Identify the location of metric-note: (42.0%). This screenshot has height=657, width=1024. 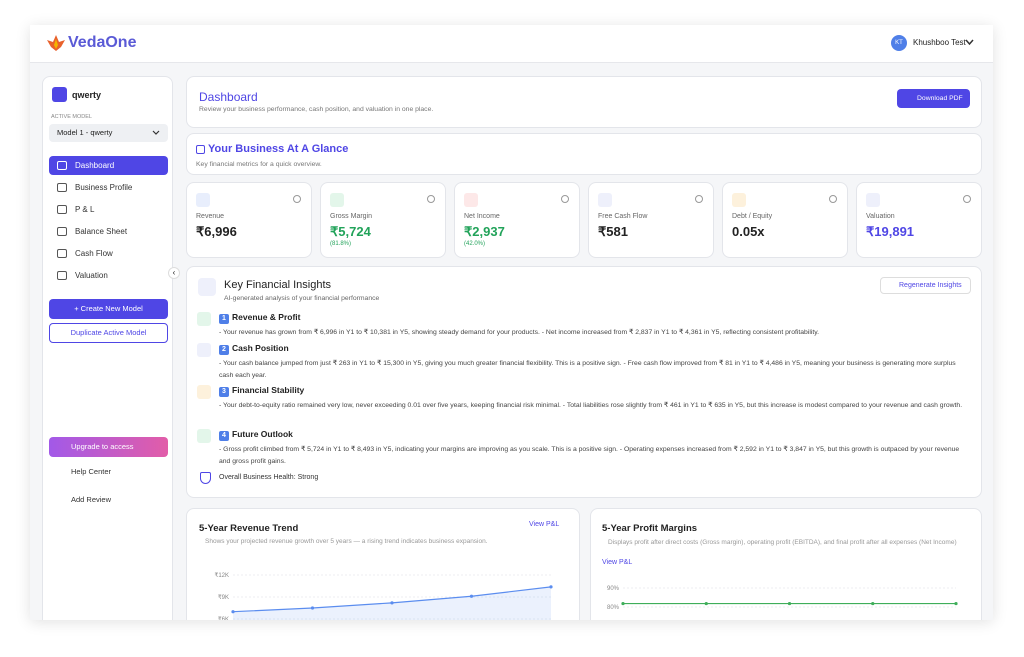
(475, 244).